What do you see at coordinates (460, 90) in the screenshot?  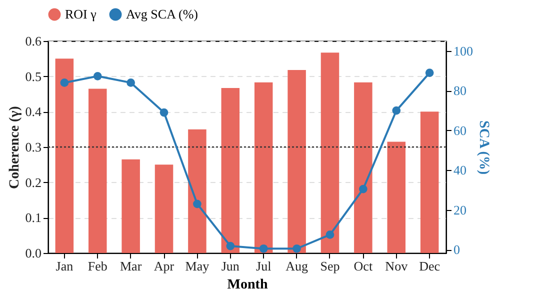 I see `y2-tick-label: 80` at bounding box center [460, 90].